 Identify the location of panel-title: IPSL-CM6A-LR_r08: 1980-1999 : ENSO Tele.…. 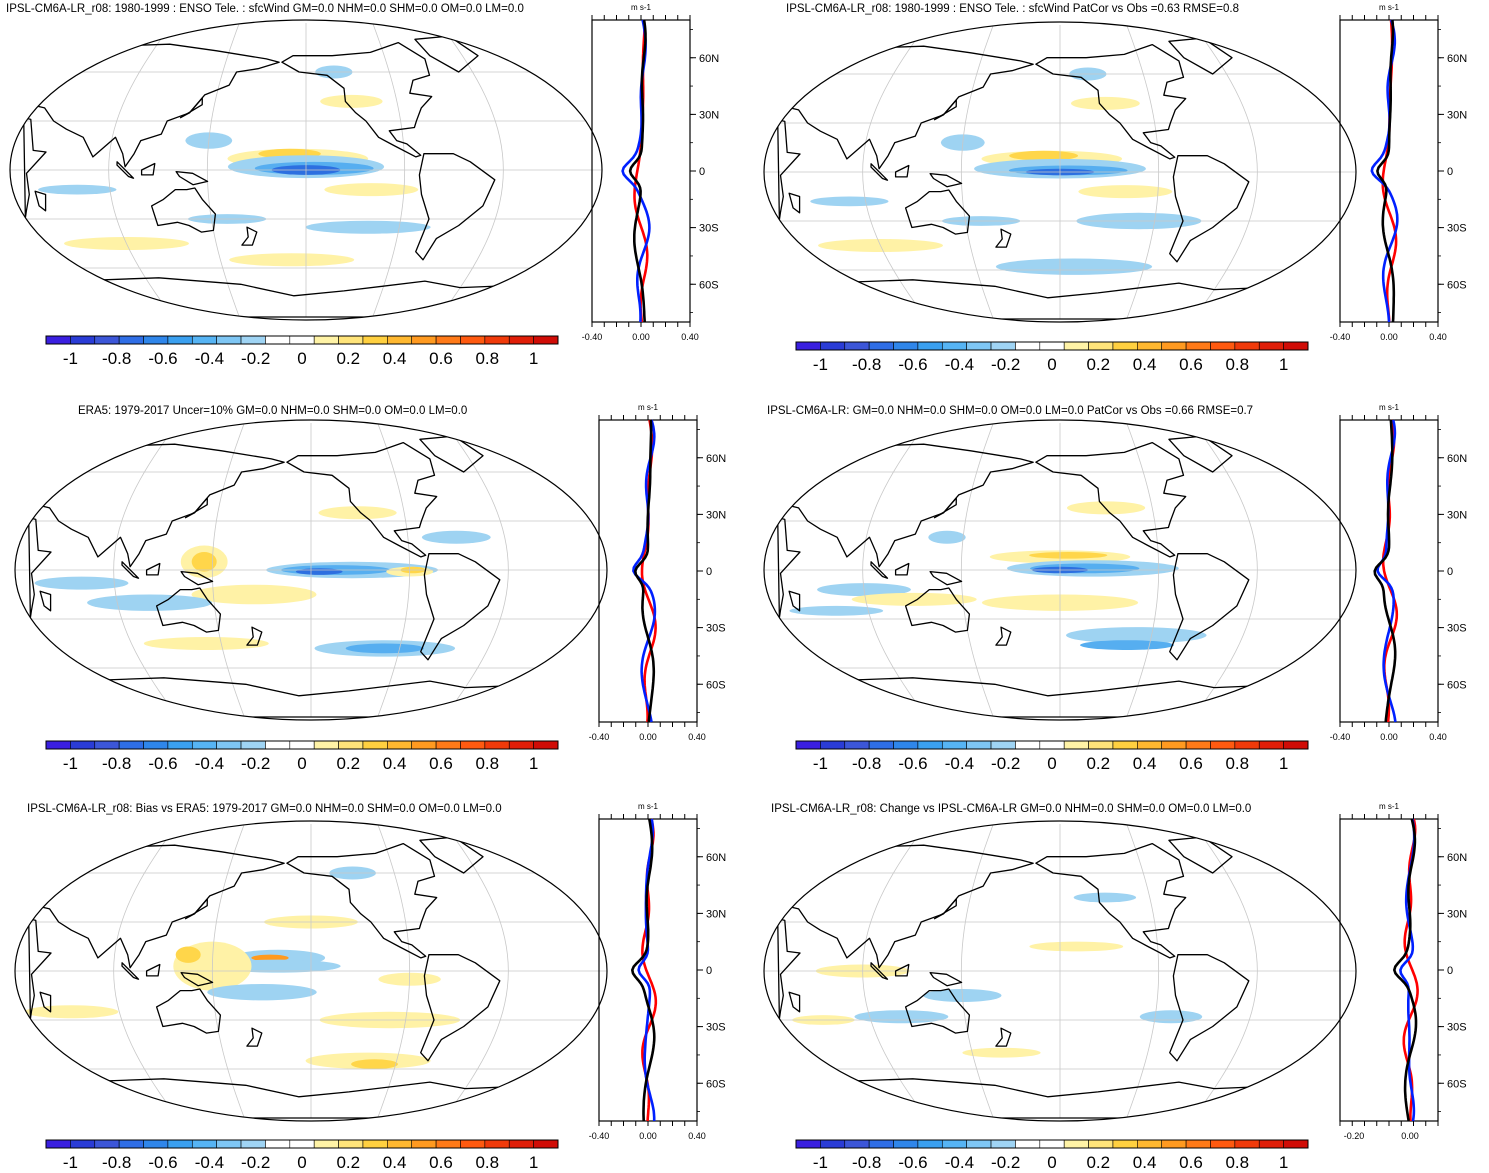
(1012, 9).